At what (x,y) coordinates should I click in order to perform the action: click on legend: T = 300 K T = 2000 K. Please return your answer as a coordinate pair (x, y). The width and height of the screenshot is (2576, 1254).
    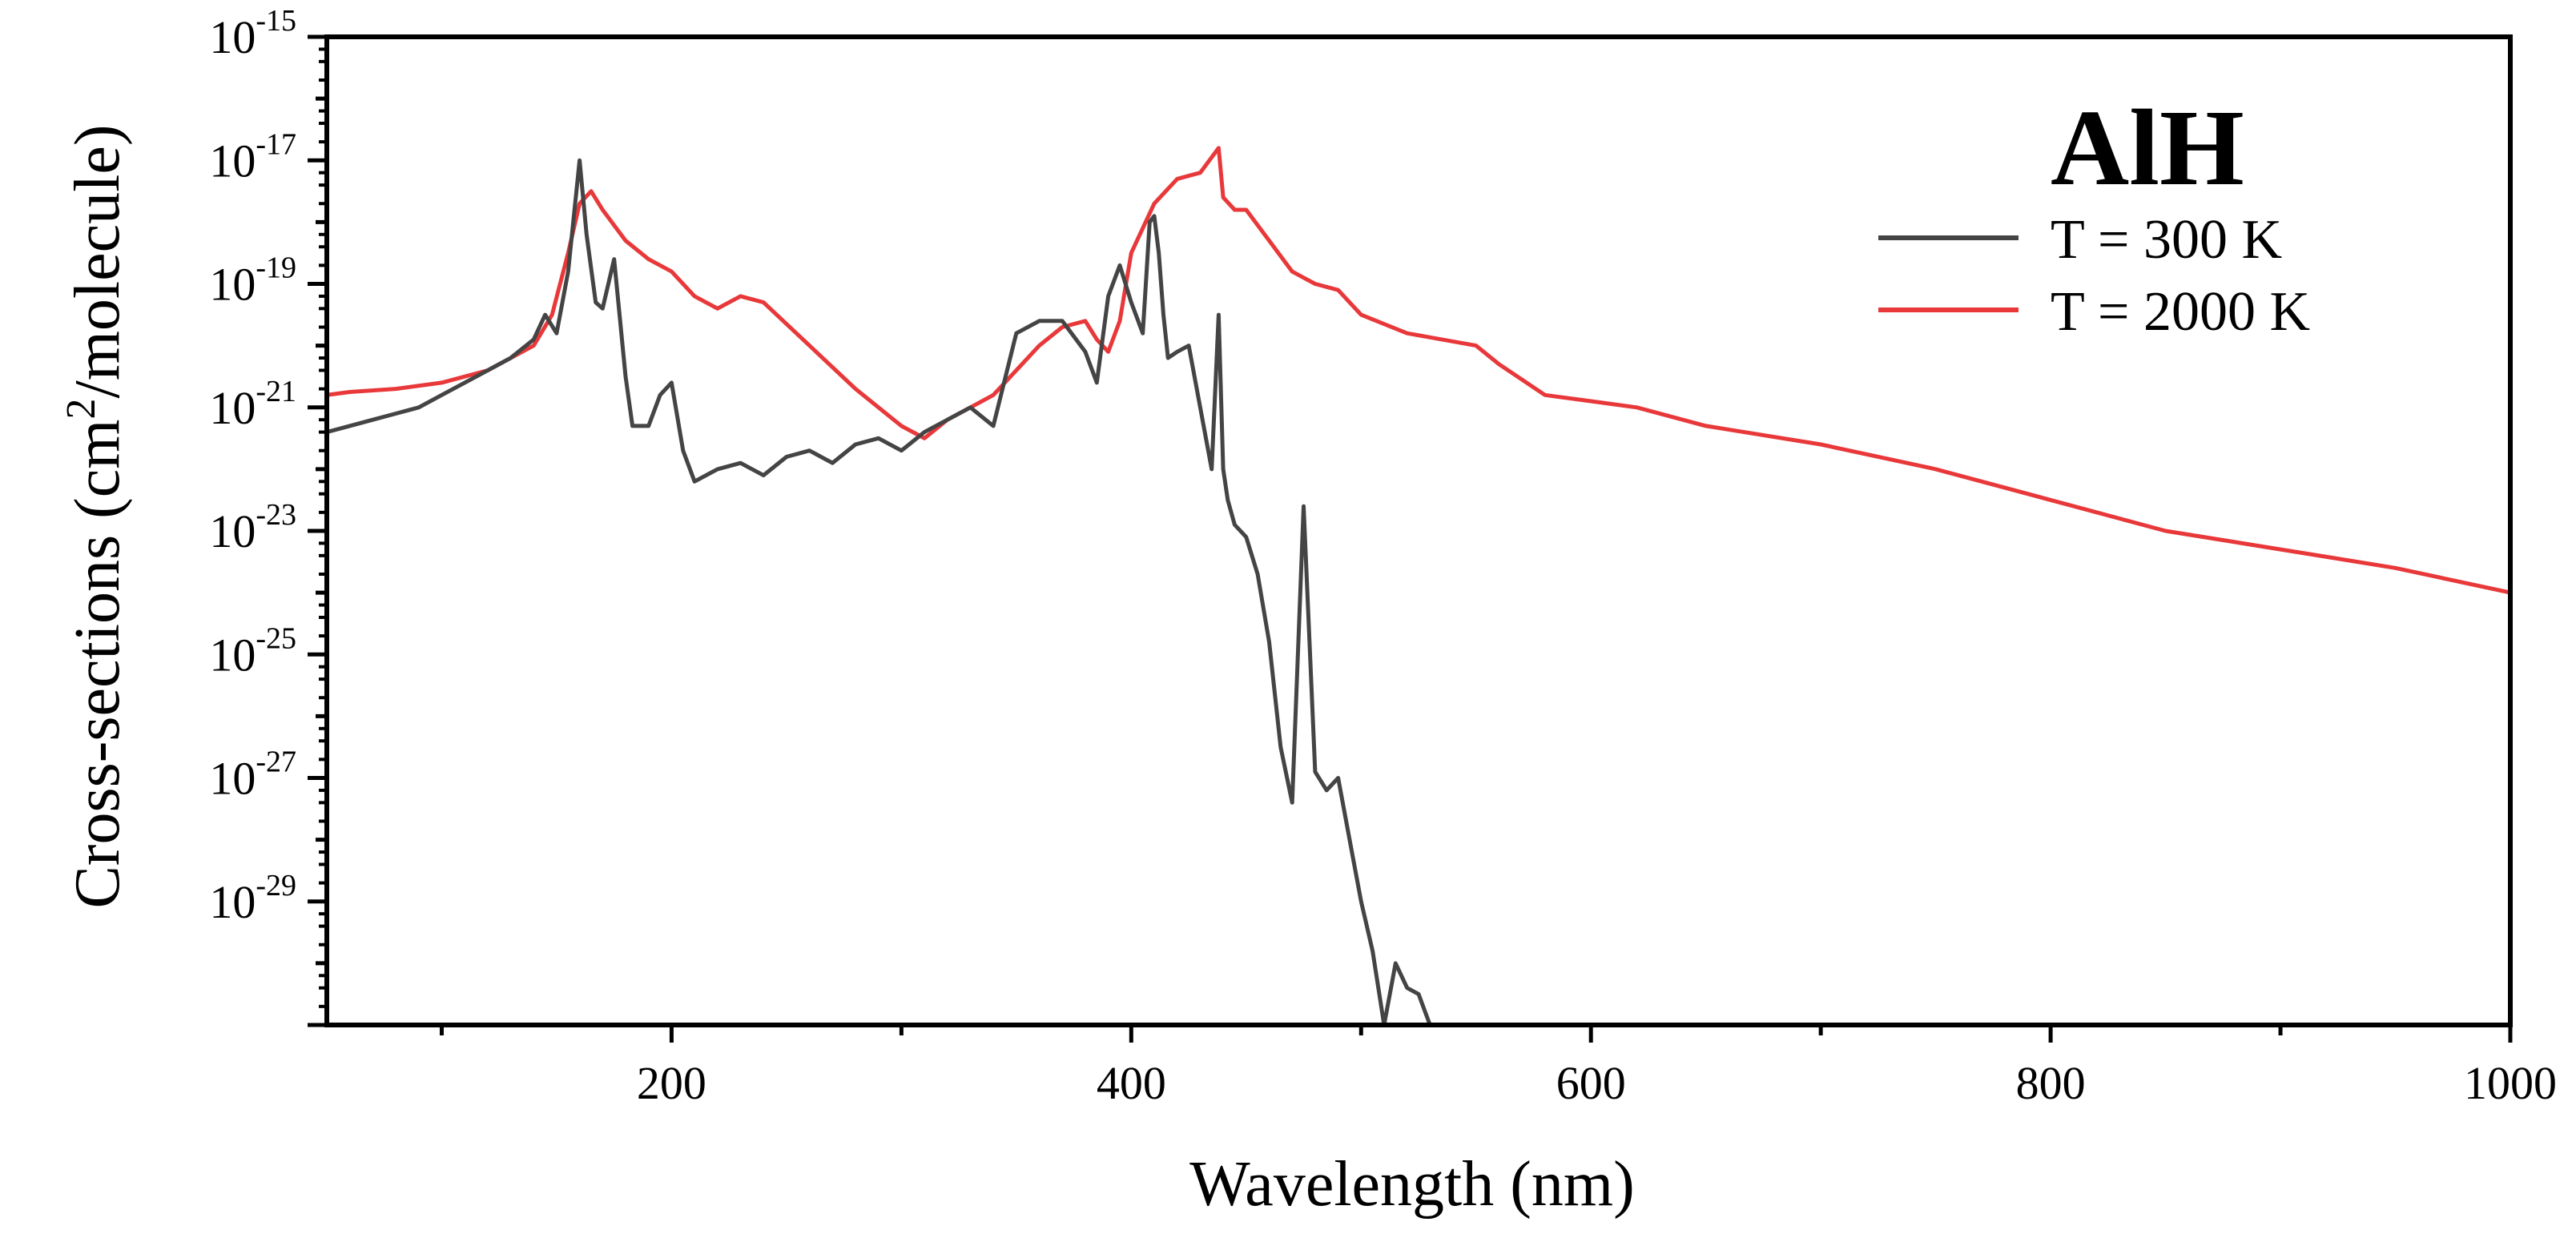
    Looking at the image, I should click on (2094, 276).